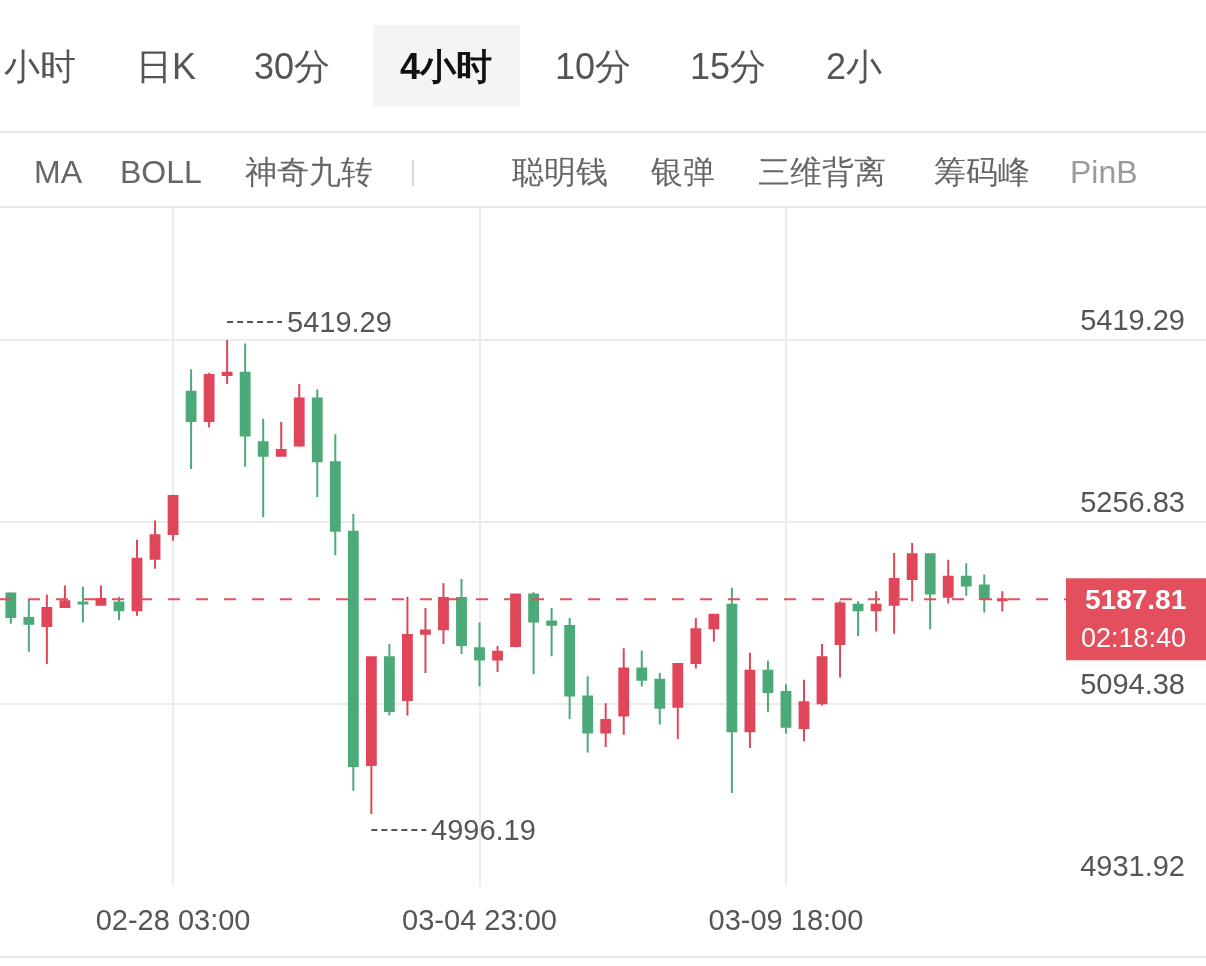 The width and height of the screenshot is (1206, 966). I want to click on text: 10分, so click(593, 66).